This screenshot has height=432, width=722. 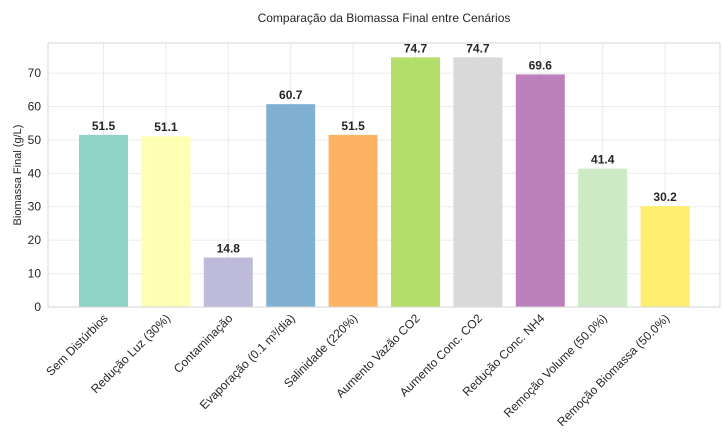 I want to click on y-tick-label: 60, so click(x=35, y=106).